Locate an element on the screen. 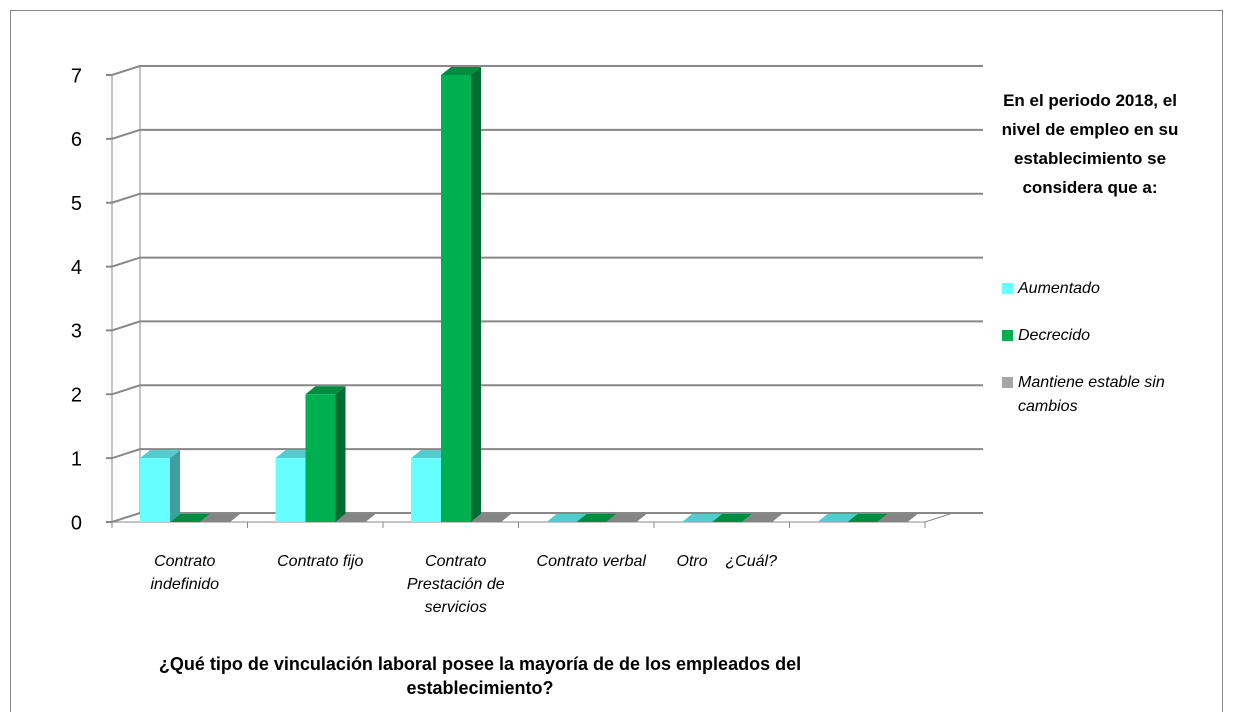 The height and width of the screenshot is (712, 1233). y-tick-label: 7 is located at coordinates (76, 76).